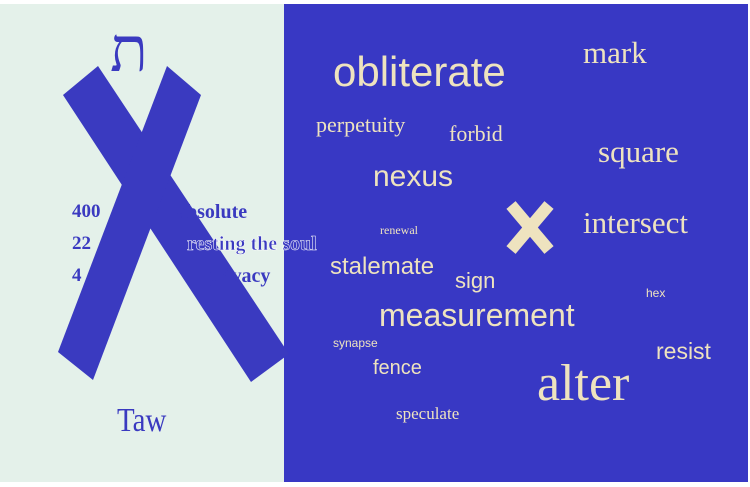  What do you see at coordinates (476, 133) in the screenshot?
I see `word-forbid: forbid` at bounding box center [476, 133].